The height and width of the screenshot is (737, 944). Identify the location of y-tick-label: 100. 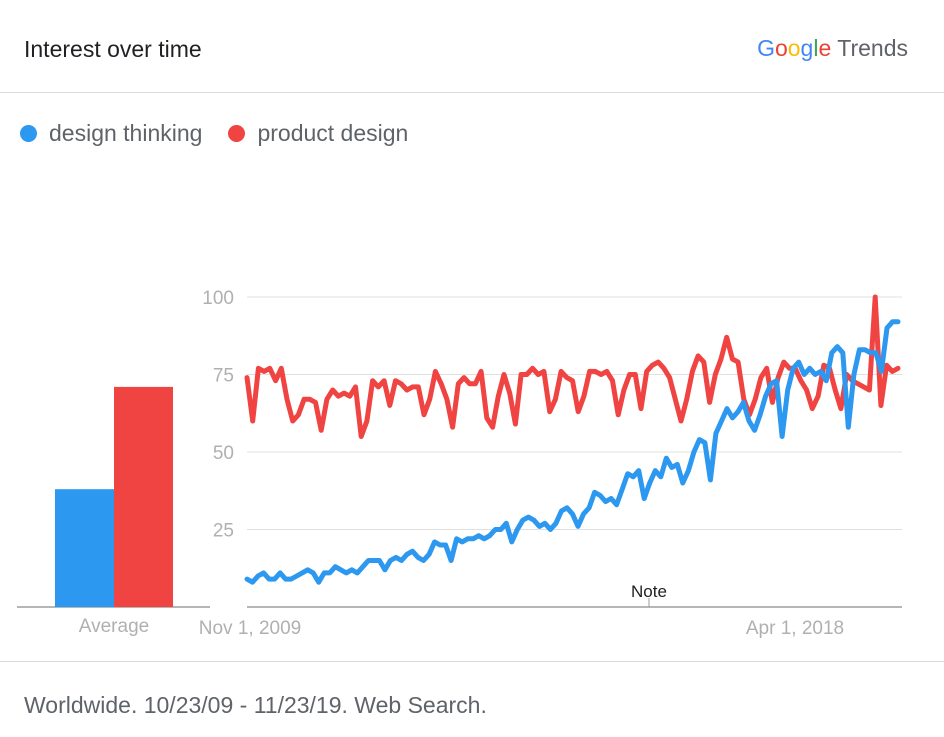
(218, 298).